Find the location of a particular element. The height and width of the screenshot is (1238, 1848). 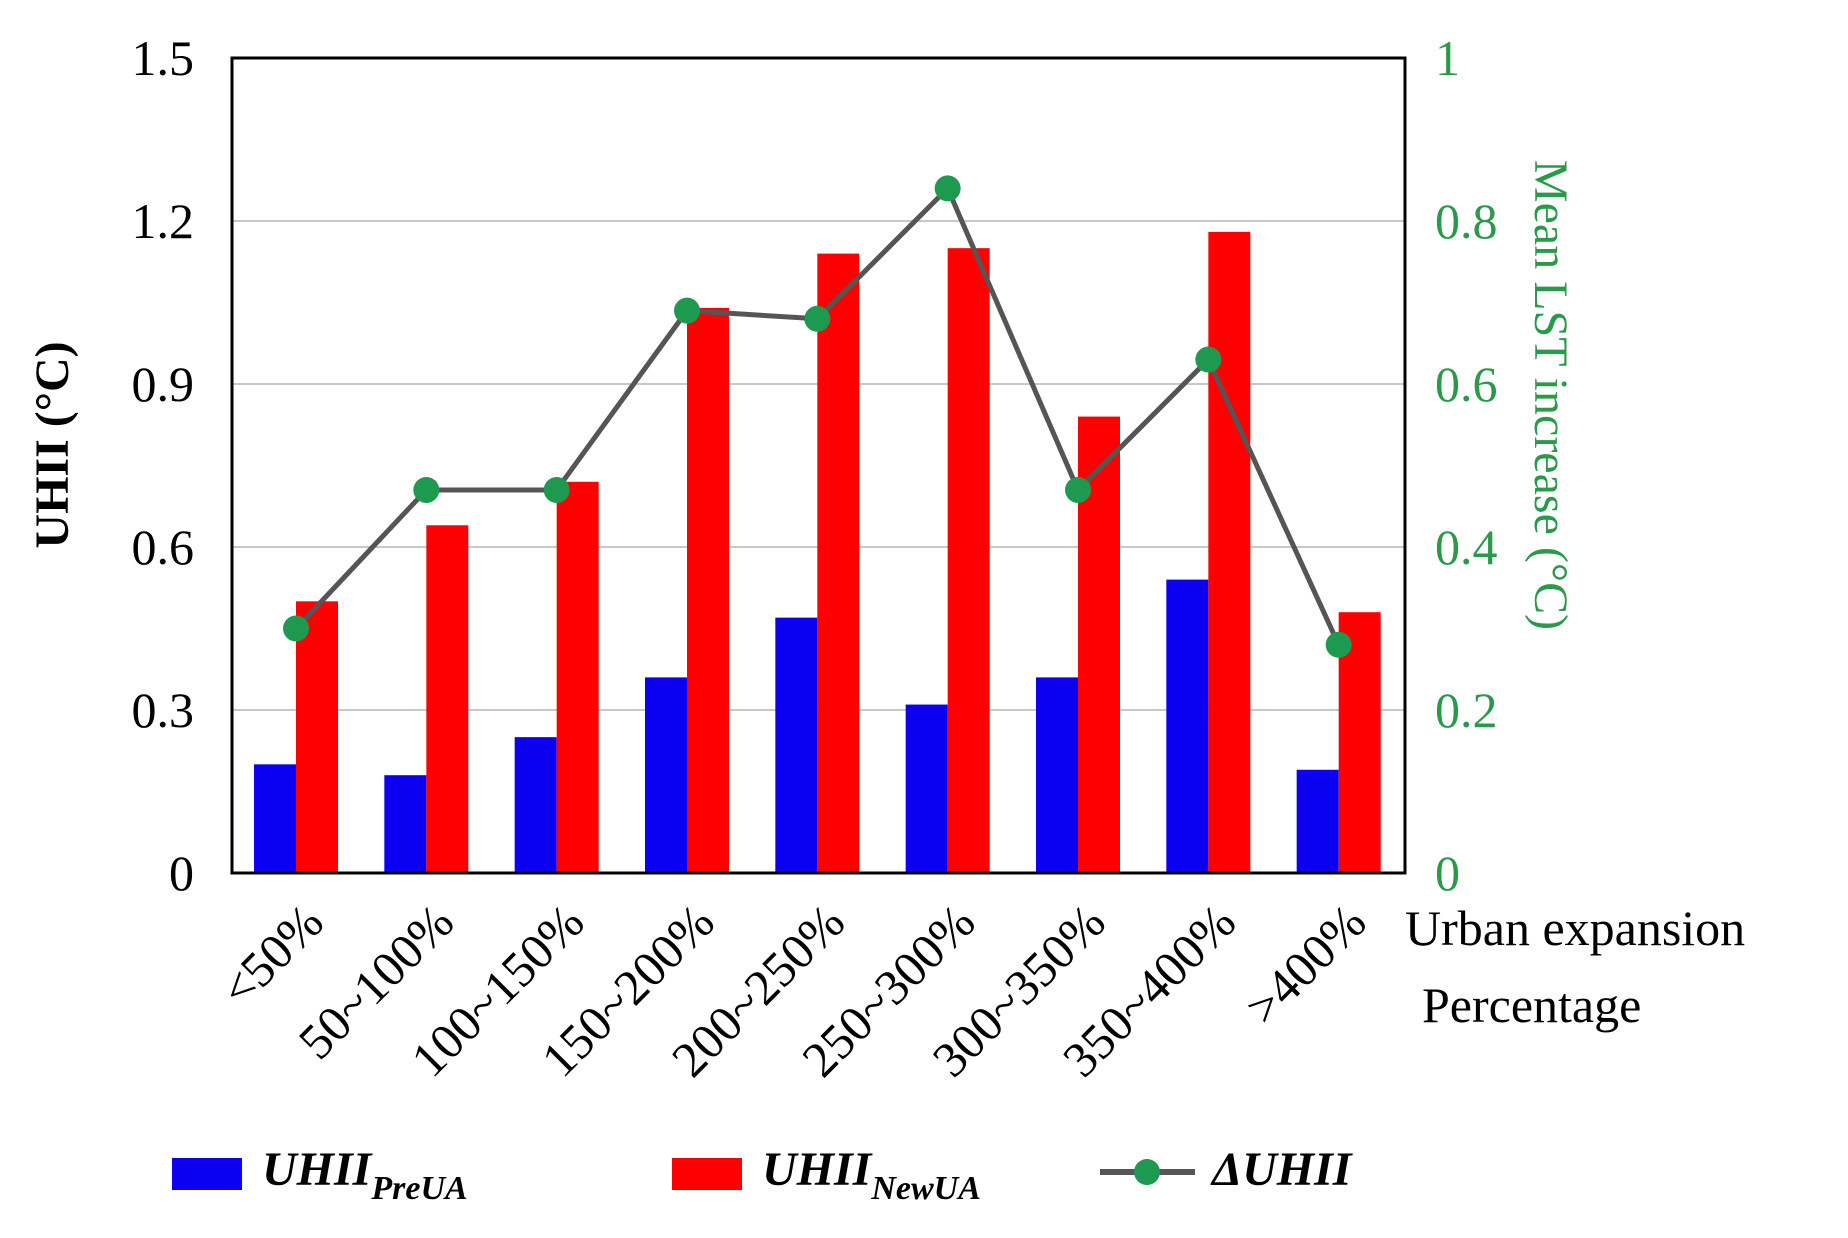

right-tick-label-1: 0.2 is located at coordinates (1466, 710).